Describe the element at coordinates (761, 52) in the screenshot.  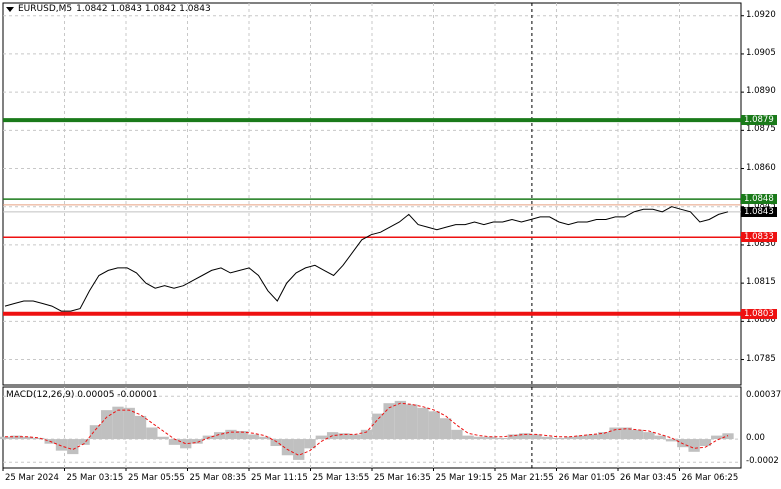
I see `price-tick-label: 1.0905` at that location.